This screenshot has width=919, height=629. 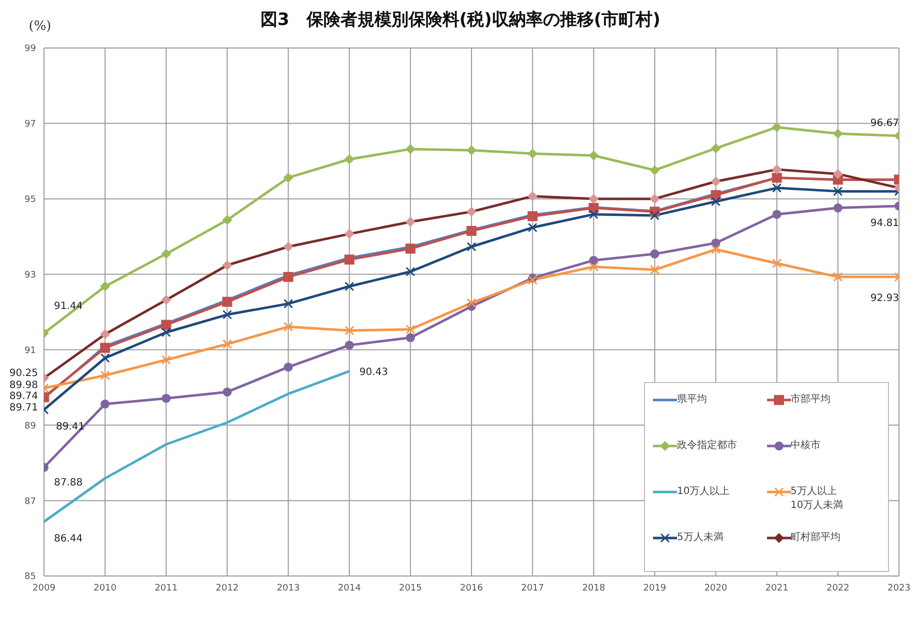 I want to click on data-label: 86.44, so click(x=68, y=539).